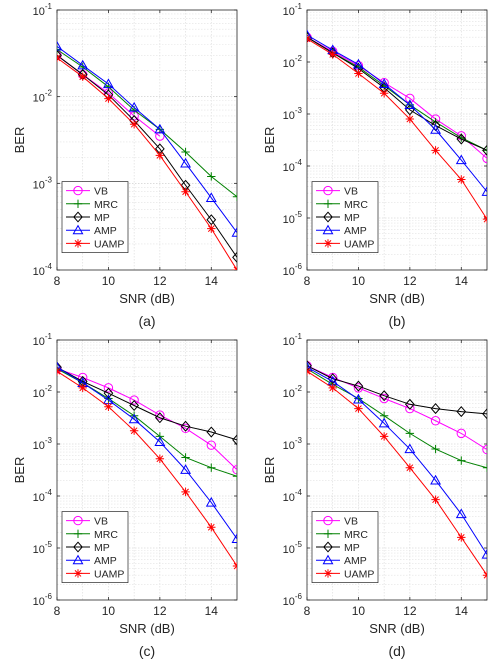 The width and height of the screenshot is (500, 664). I want to click on legend-label-amp: AMP, so click(355, 231).